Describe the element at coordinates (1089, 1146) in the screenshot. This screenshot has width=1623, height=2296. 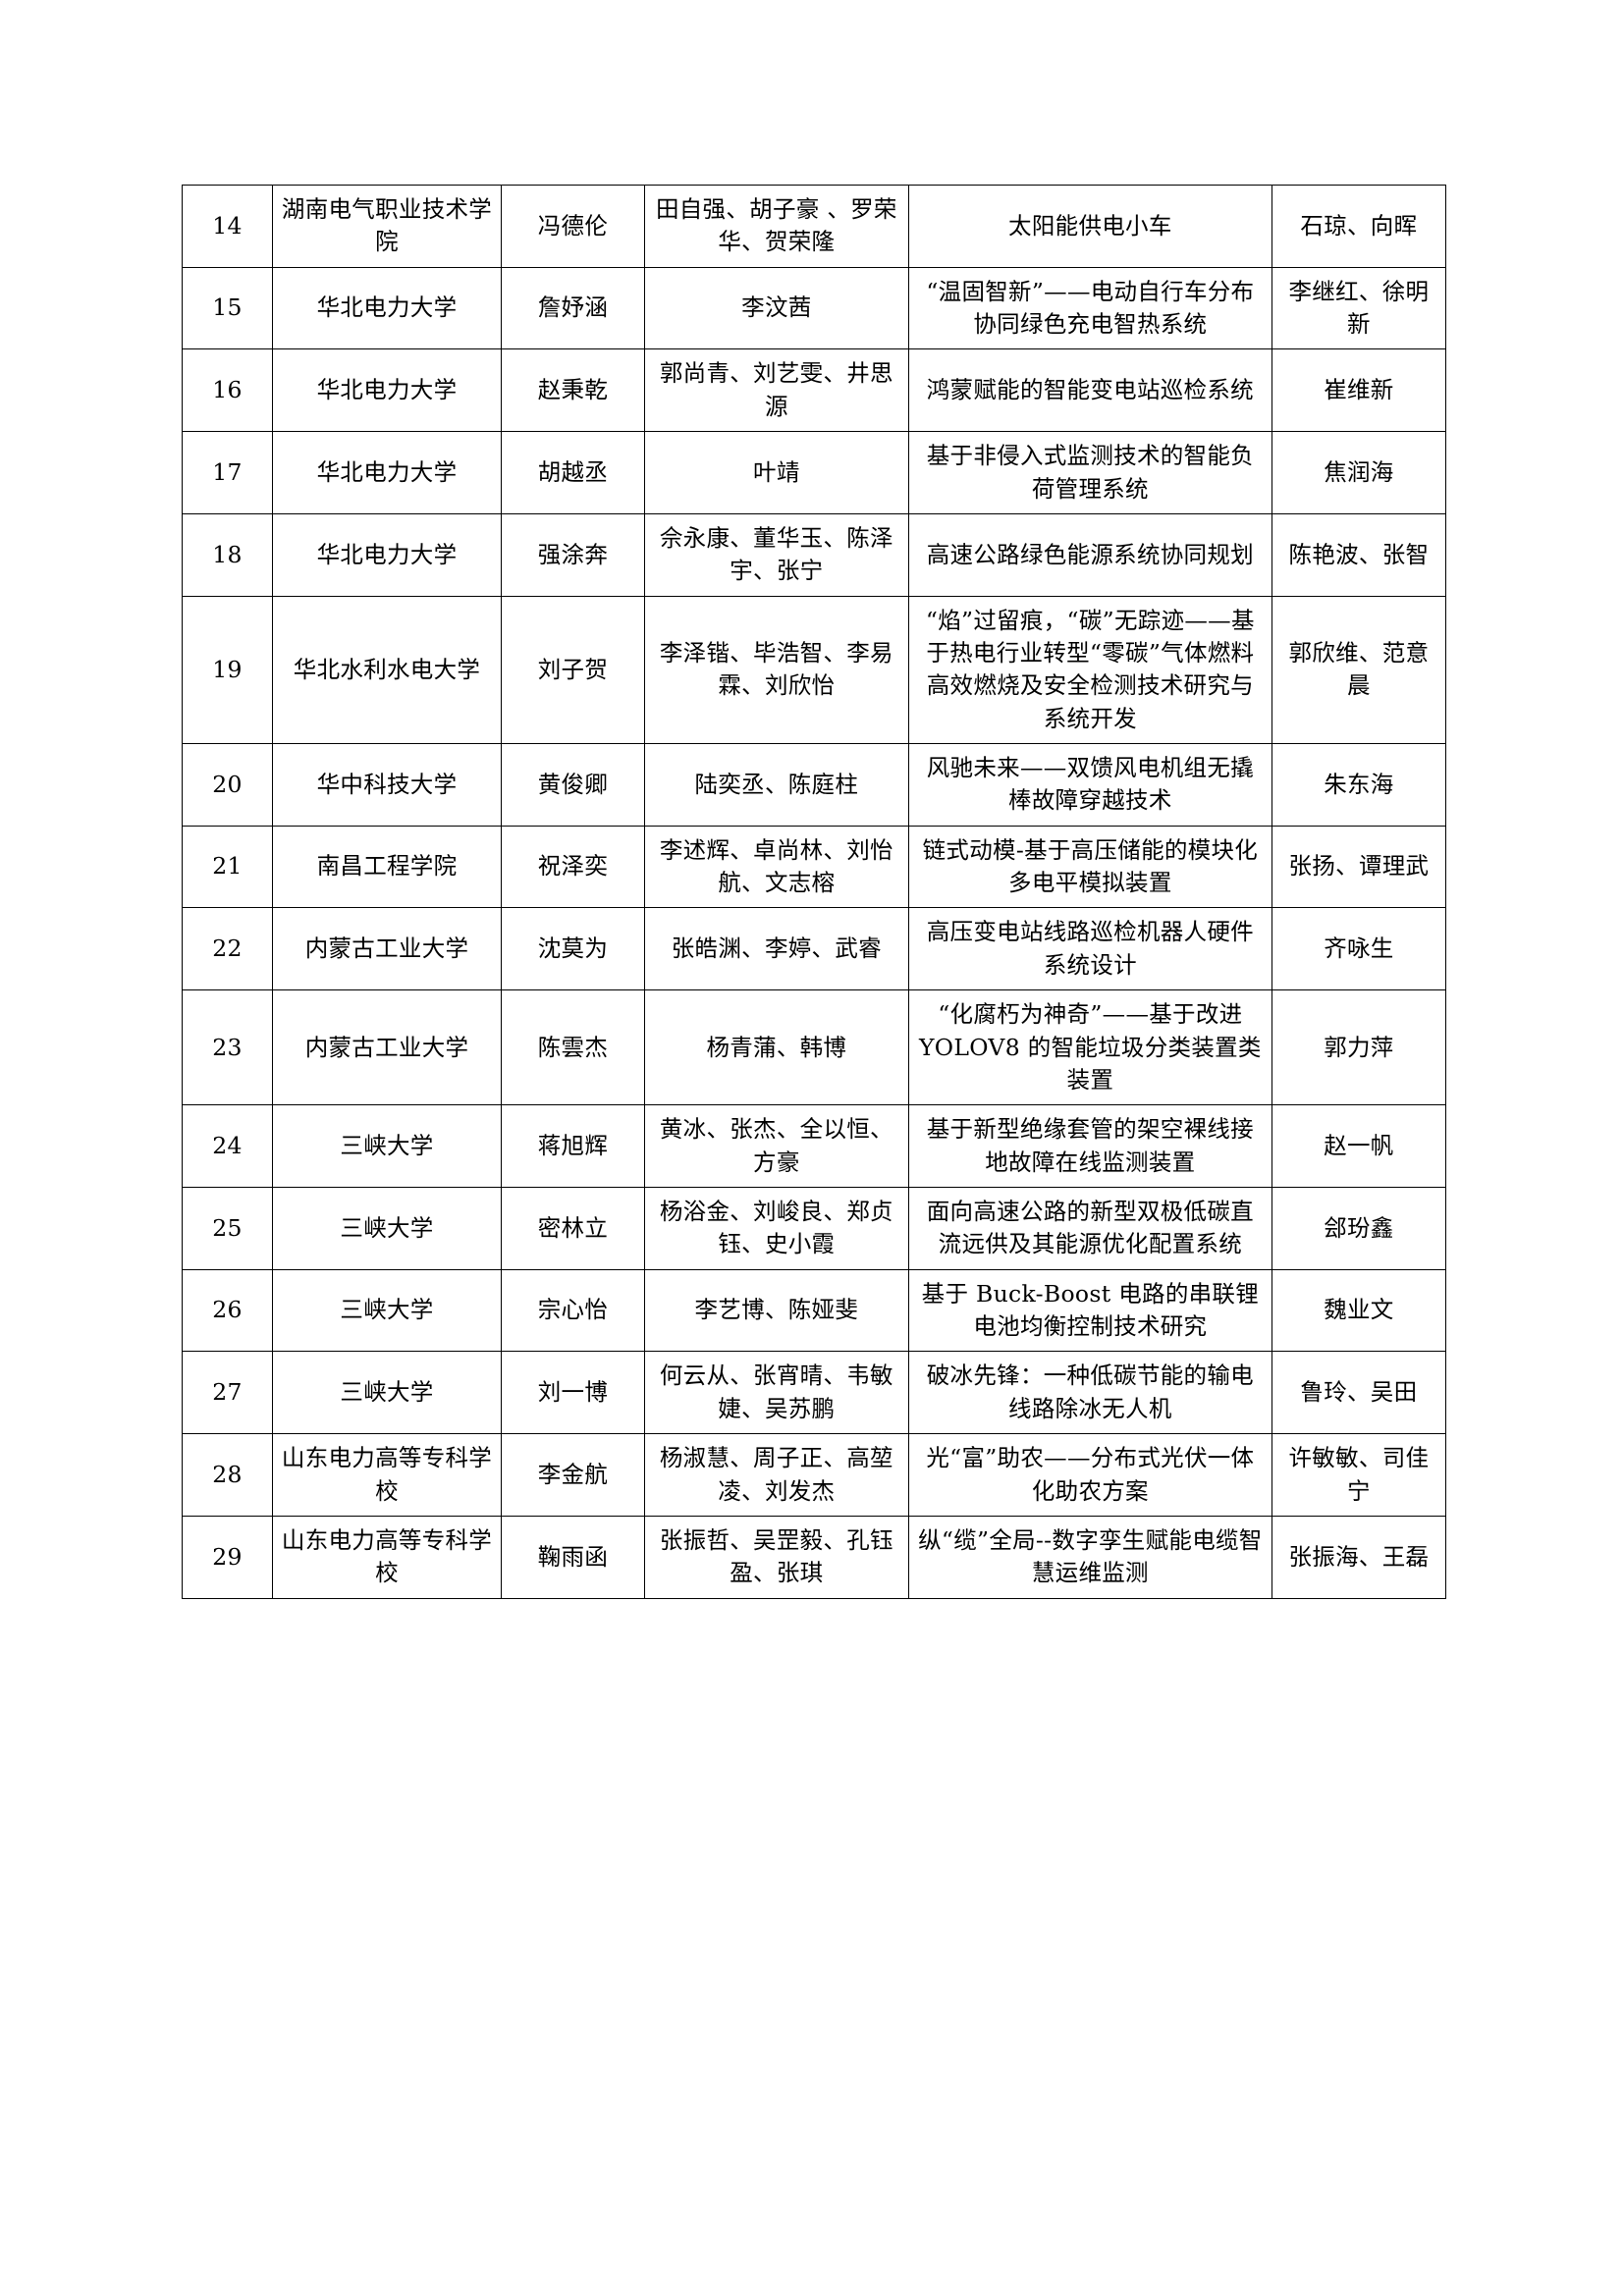
I see `cell-title: 基于新型绝缘套管的架空裸线接地故障在线监测装置` at that location.